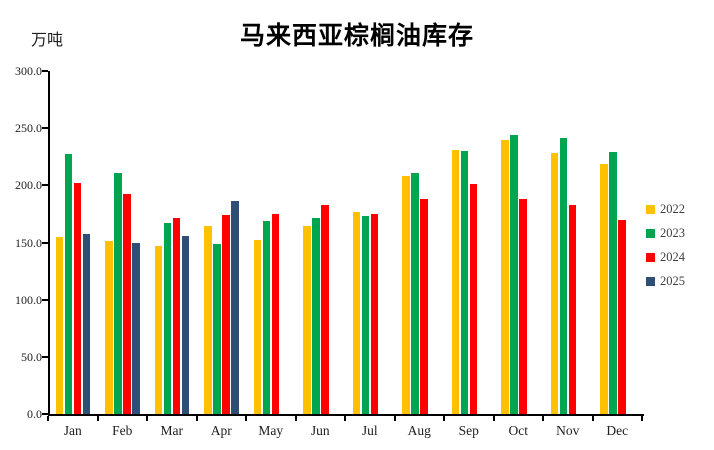 This screenshot has width=714, height=450. Describe the element at coordinates (158, 329) in the screenshot. I see `bar-2022-mar` at that location.